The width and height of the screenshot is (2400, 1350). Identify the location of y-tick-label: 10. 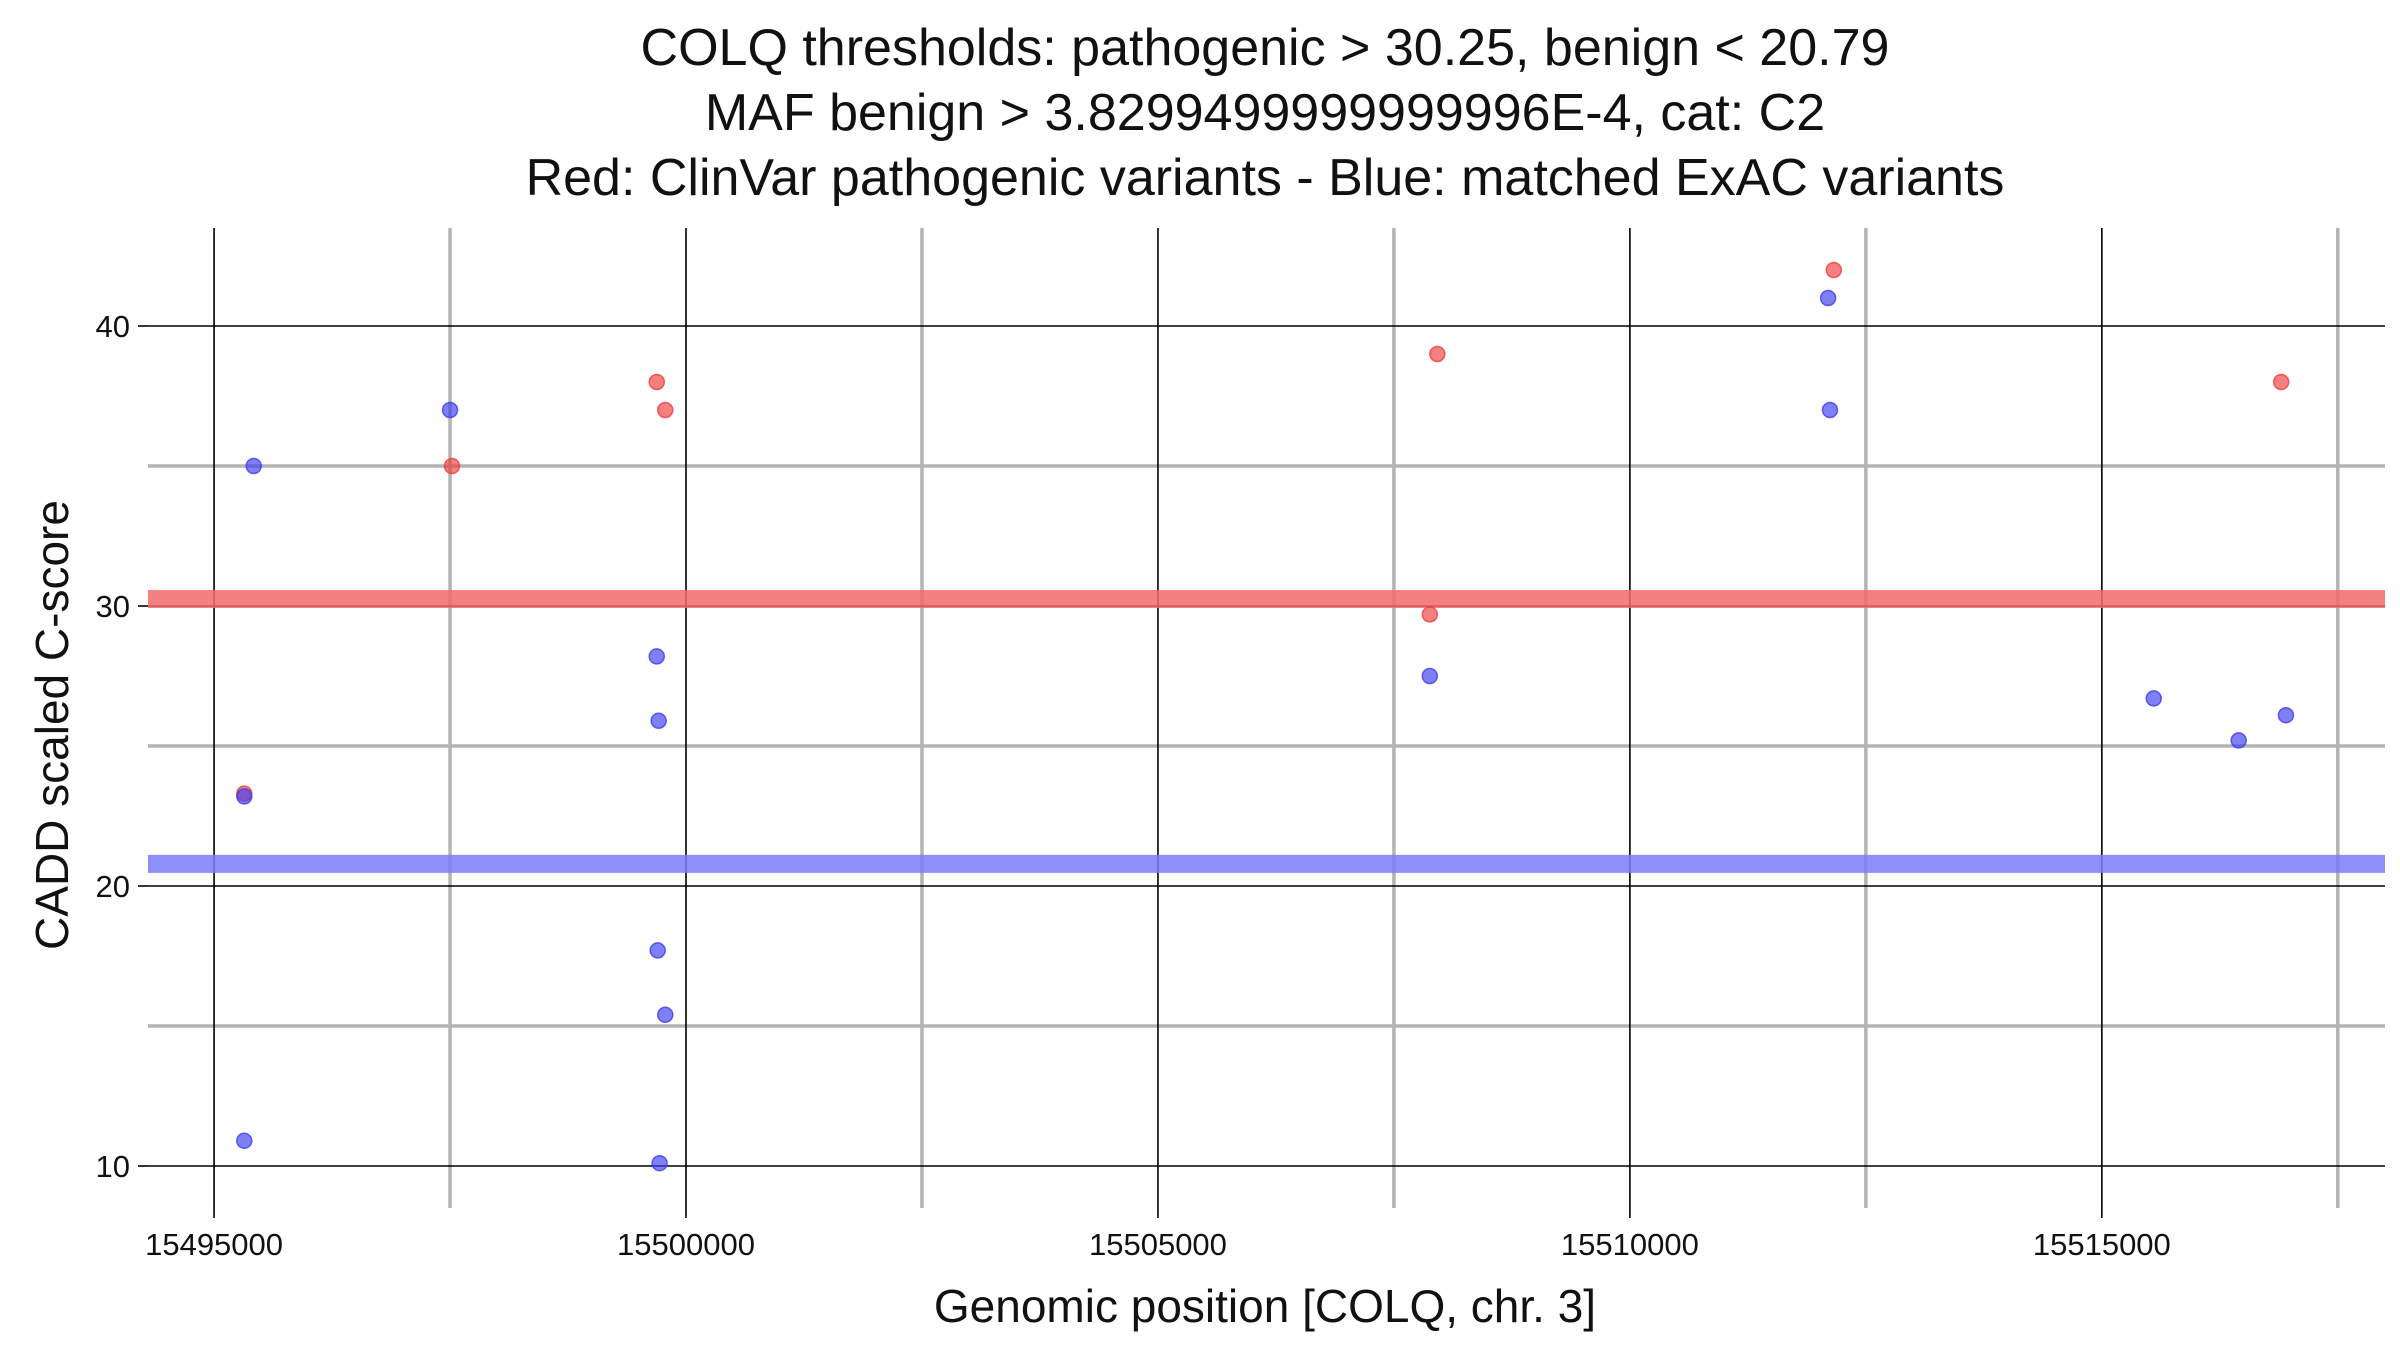
(113, 1166).